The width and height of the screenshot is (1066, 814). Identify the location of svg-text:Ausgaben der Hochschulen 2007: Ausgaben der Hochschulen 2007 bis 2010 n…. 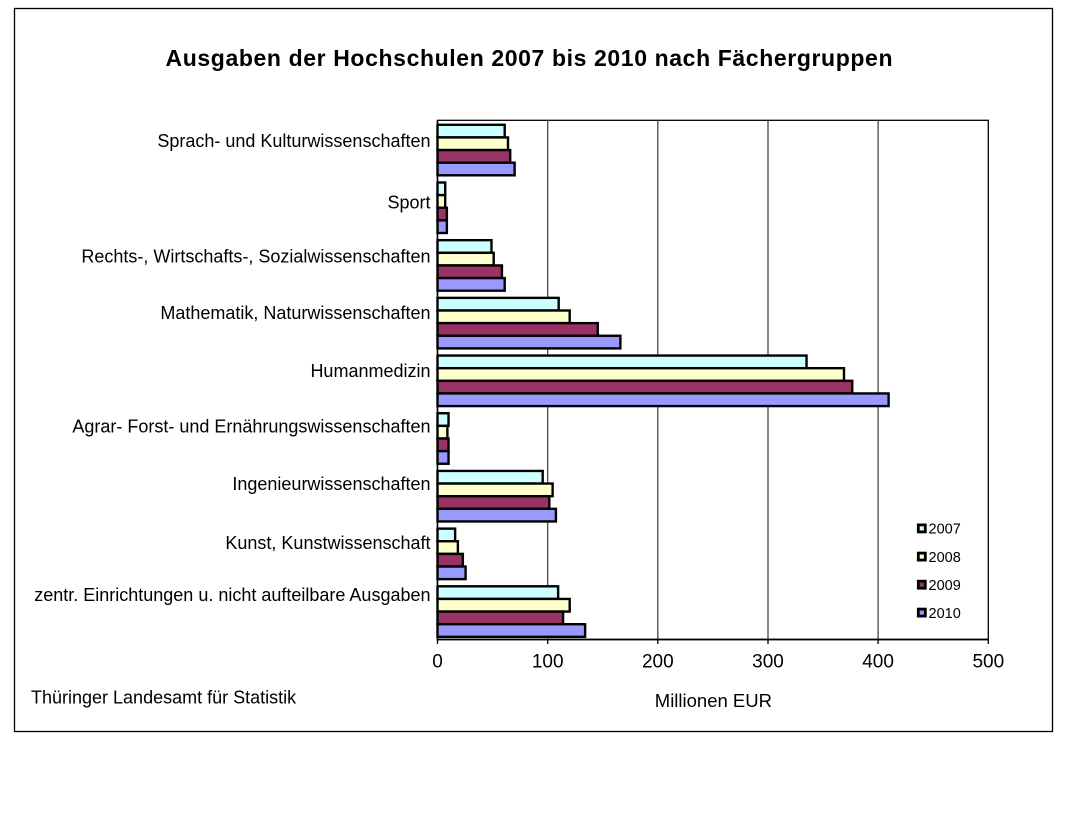
(529, 58).